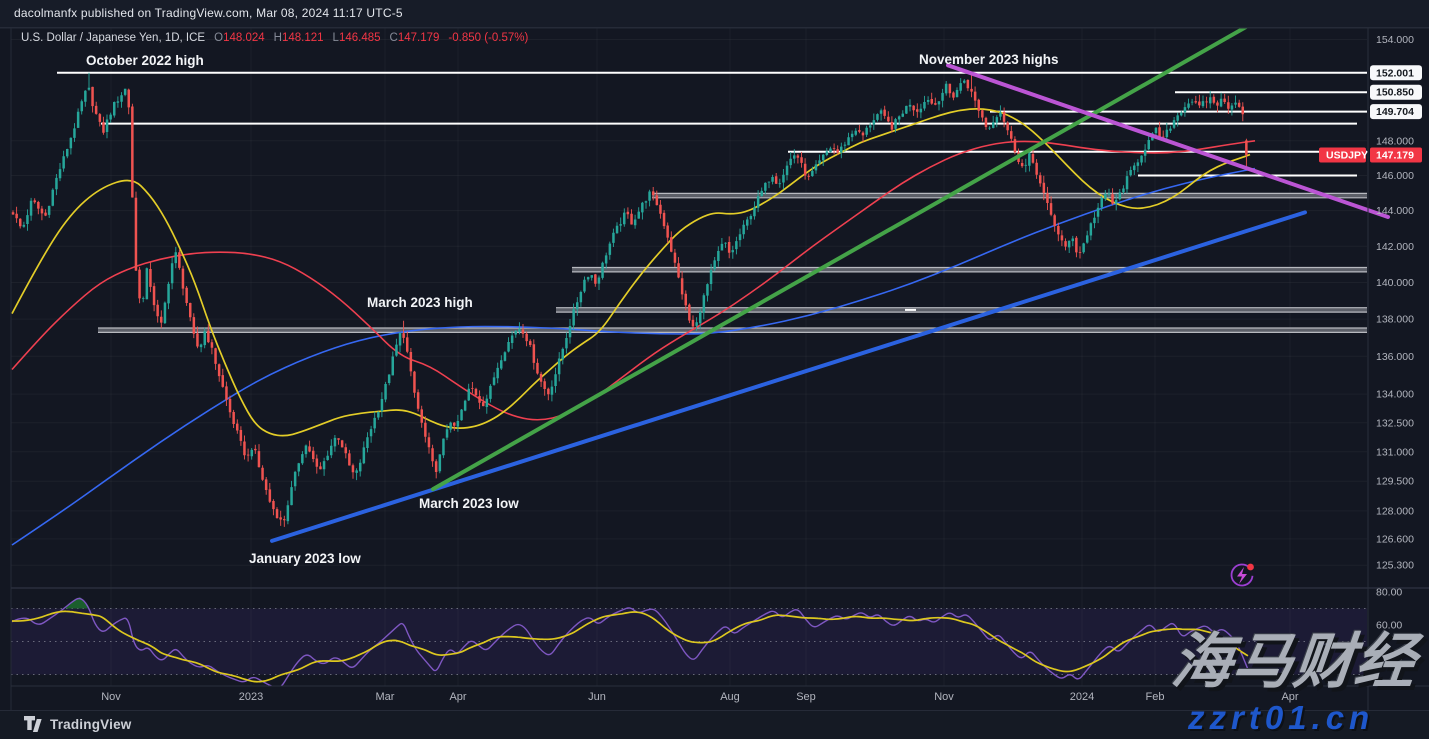  What do you see at coordinates (469, 503) in the screenshot?
I see `svg-text: March 2023 low` at bounding box center [469, 503].